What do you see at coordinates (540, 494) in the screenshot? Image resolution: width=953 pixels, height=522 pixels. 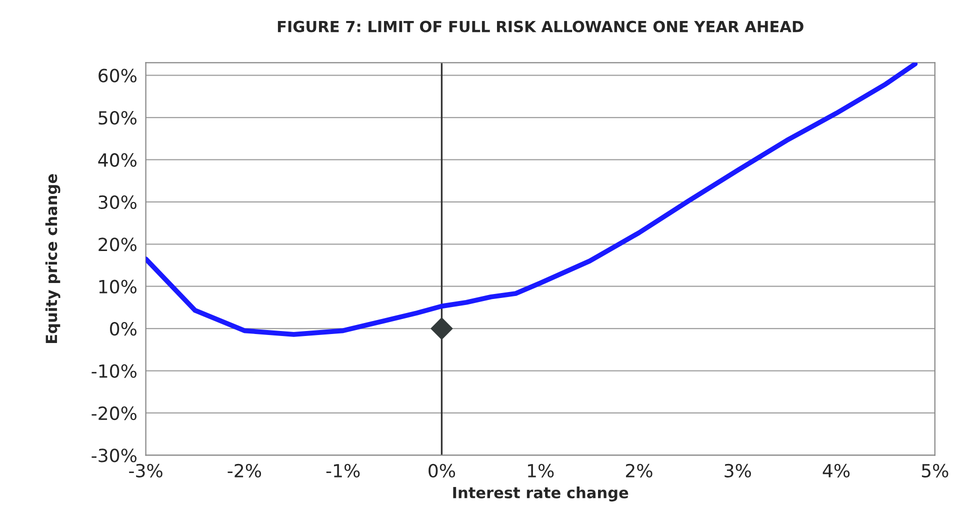 I see `x-axis-title: Interest rate change` at bounding box center [540, 494].